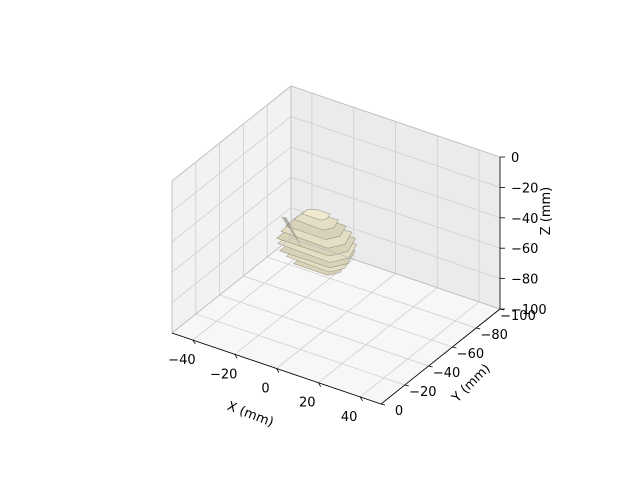 The image size is (640, 480). What do you see at coordinates (524, 188) in the screenshot?
I see `z-tick-label: −20` at bounding box center [524, 188].